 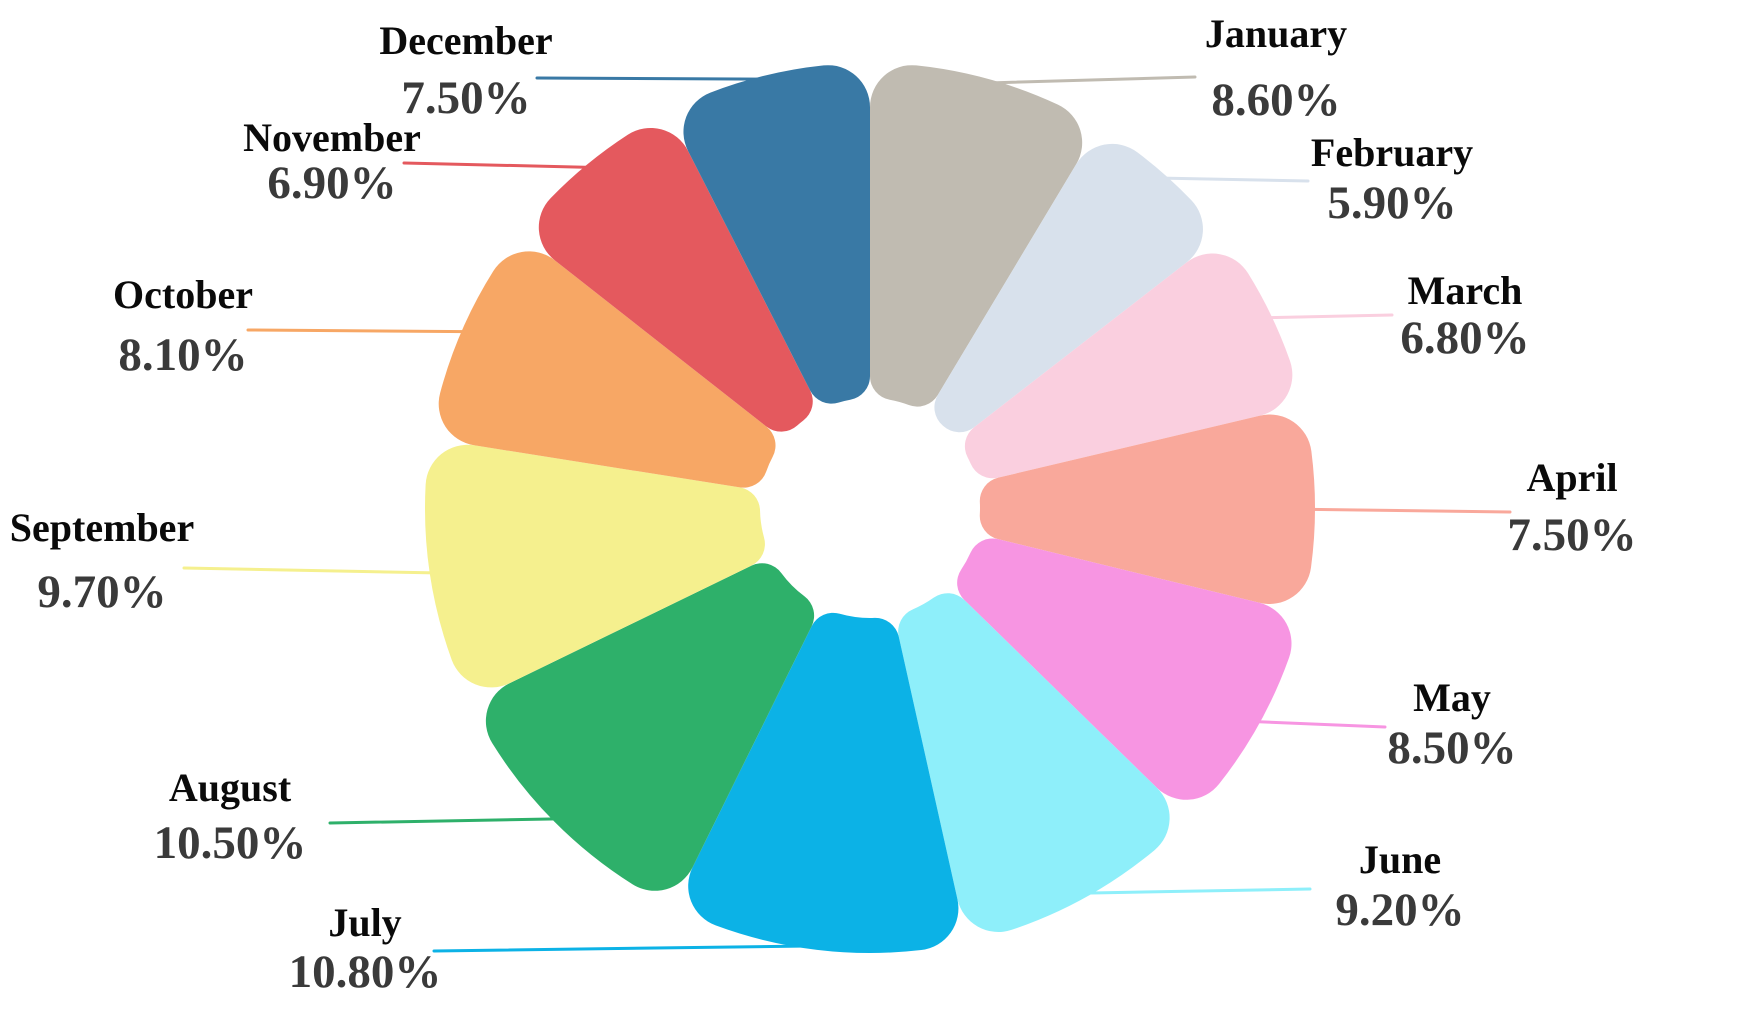 What do you see at coordinates (332, 137) in the screenshot?
I see `slice-month-label-november: November` at bounding box center [332, 137].